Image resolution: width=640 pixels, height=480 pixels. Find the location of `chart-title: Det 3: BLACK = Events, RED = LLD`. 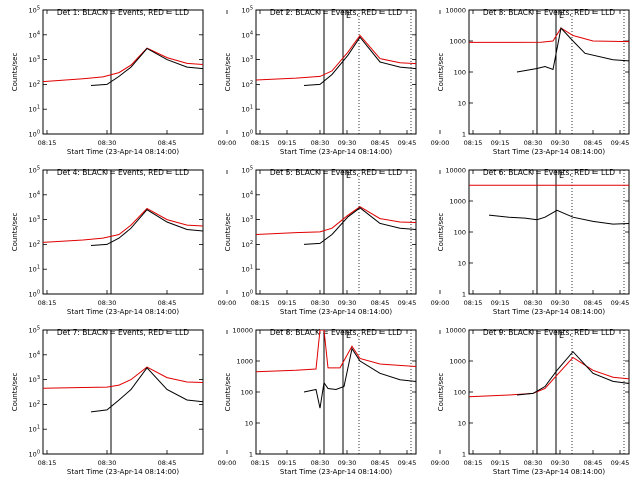

chart-title: Det 3: BLACK = Events, RED = LLD is located at coordinates (549, 12).